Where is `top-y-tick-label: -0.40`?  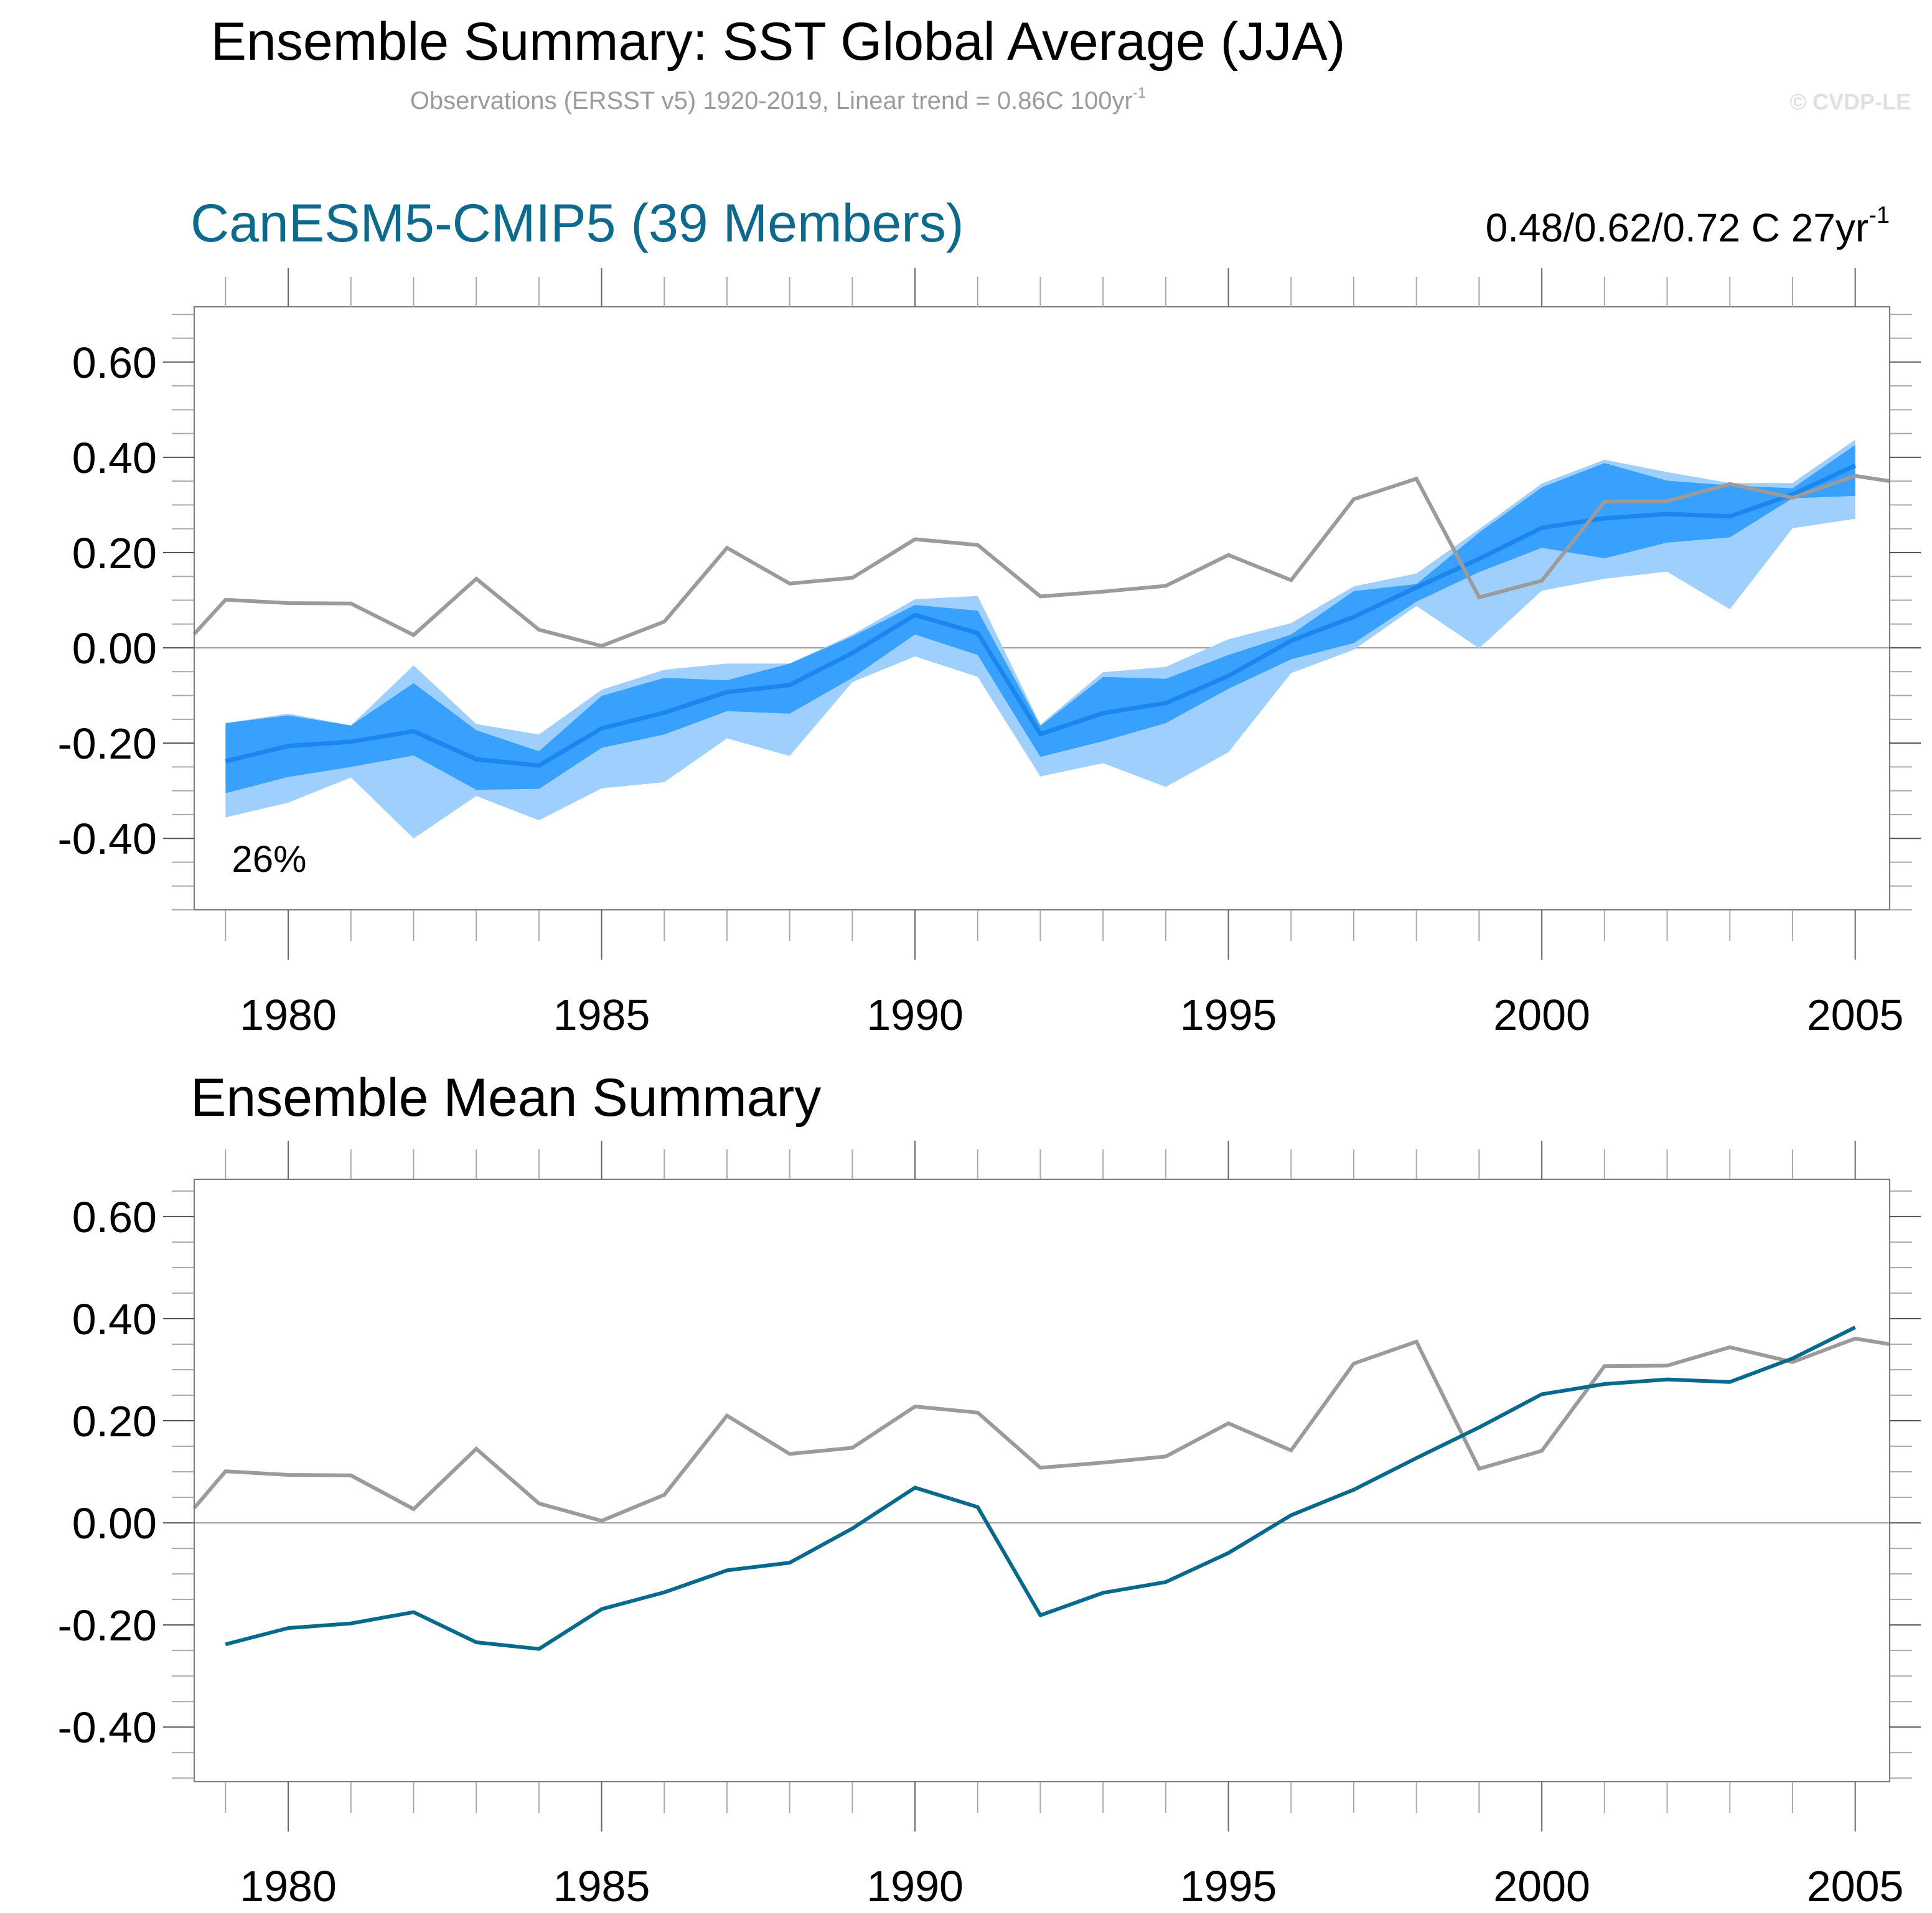
top-y-tick-label: -0.40 is located at coordinates (107, 839).